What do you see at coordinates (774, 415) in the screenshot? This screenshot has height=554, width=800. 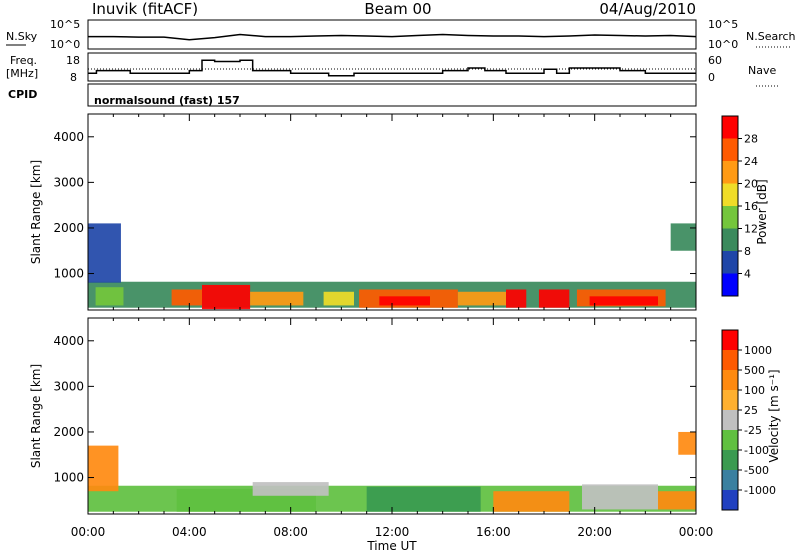 I see `velocity-colorbar-label: Velocity [m s⁻¹]` at bounding box center [774, 415].